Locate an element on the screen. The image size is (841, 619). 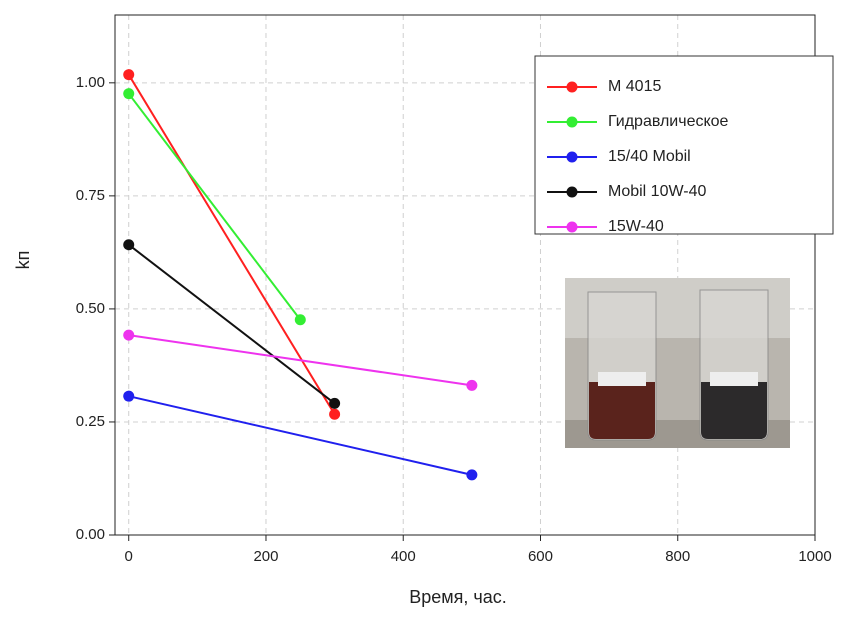
legend-box is located at coordinates (684, 145).